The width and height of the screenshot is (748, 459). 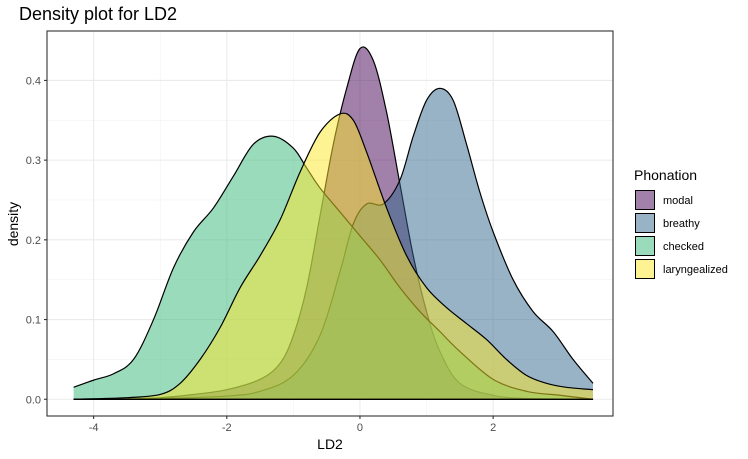 I want to click on y-tick-label: 0.0, so click(x=33, y=400).